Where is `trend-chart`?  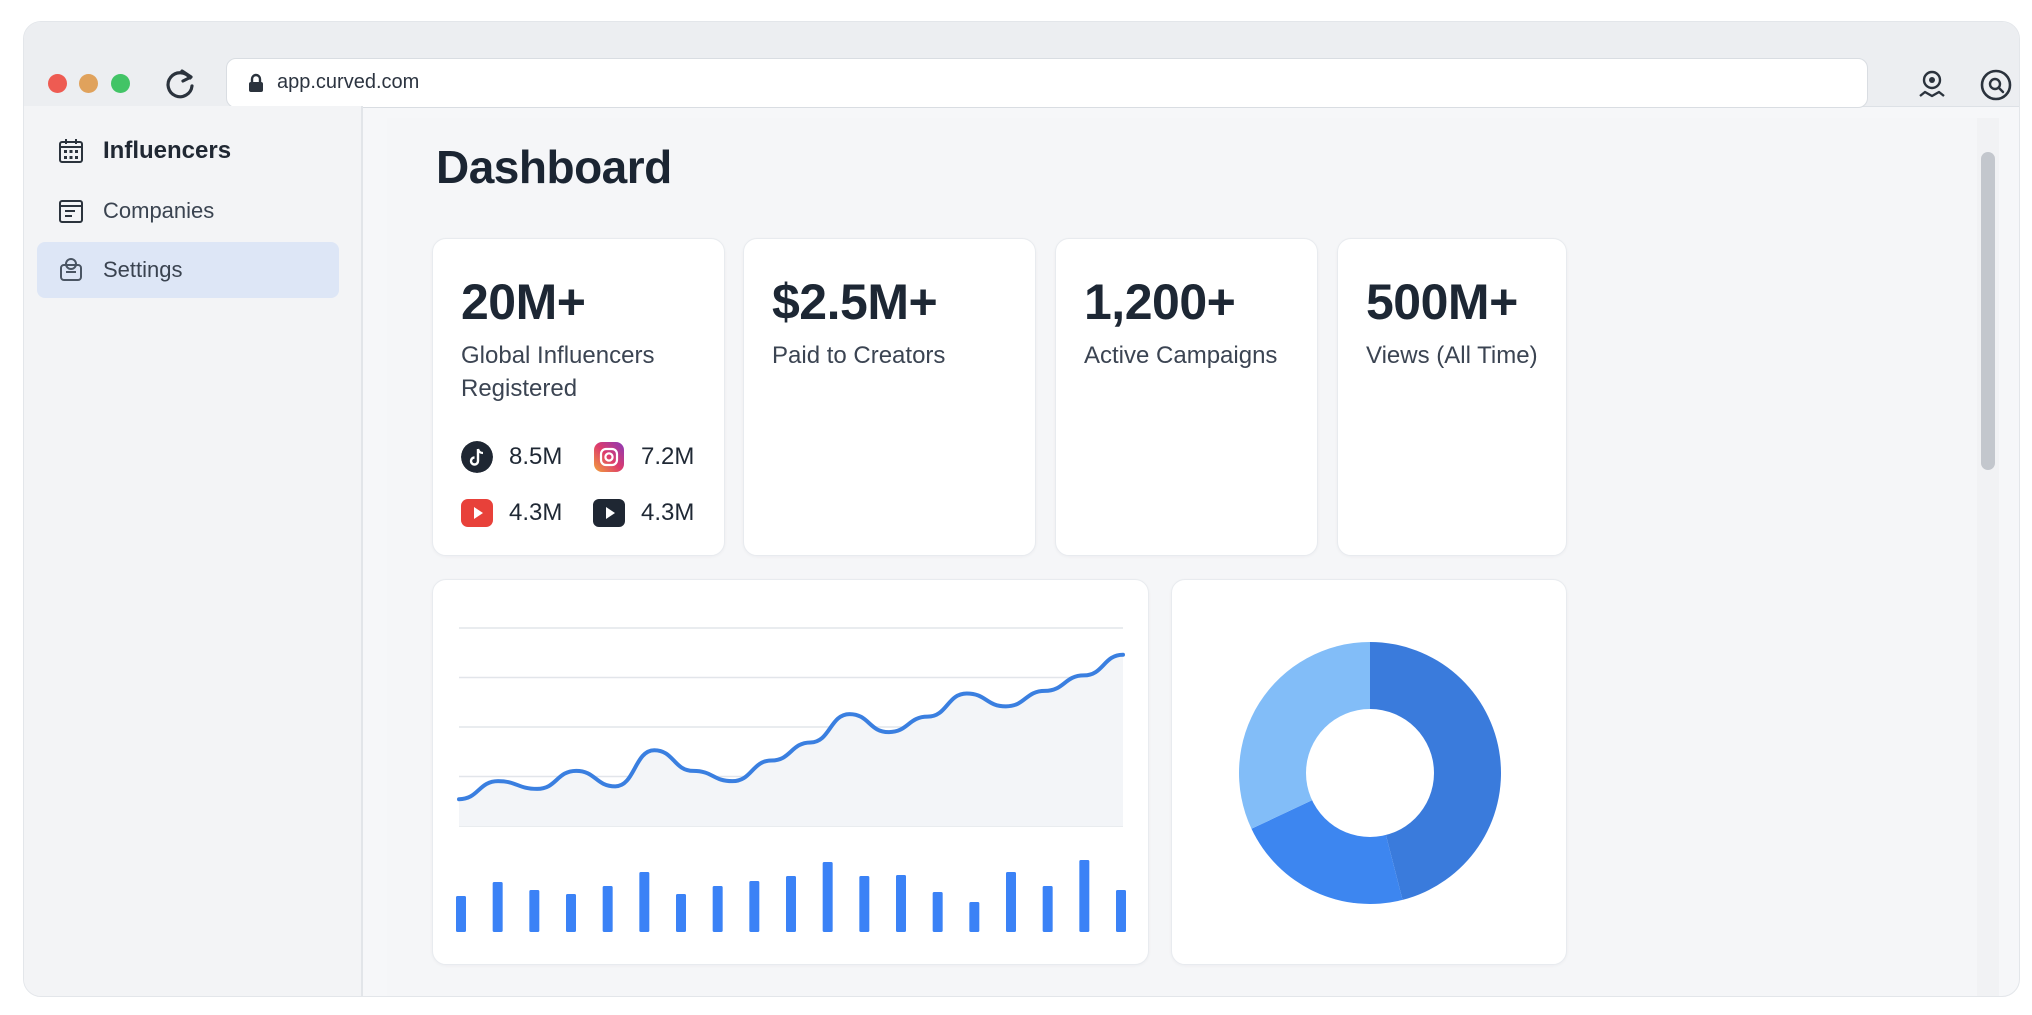
trend-chart is located at coordinates (791, 779).